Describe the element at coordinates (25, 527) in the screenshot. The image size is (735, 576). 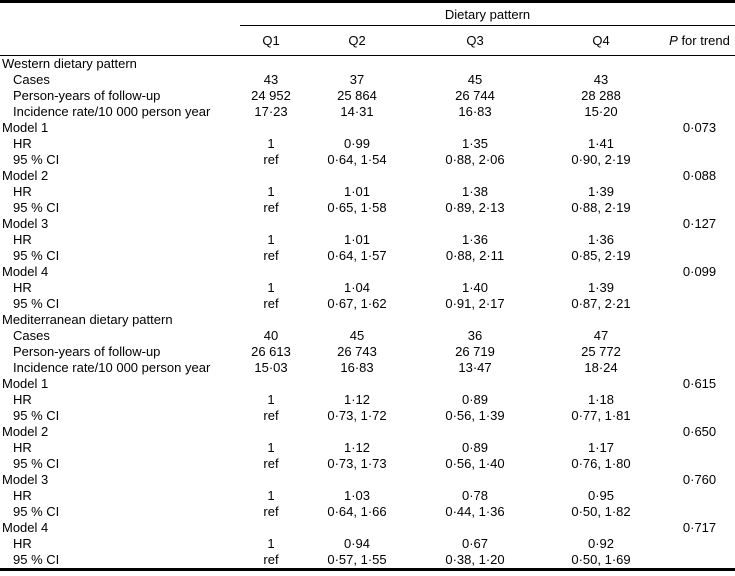
I see `row-label: Model 4` at that location.